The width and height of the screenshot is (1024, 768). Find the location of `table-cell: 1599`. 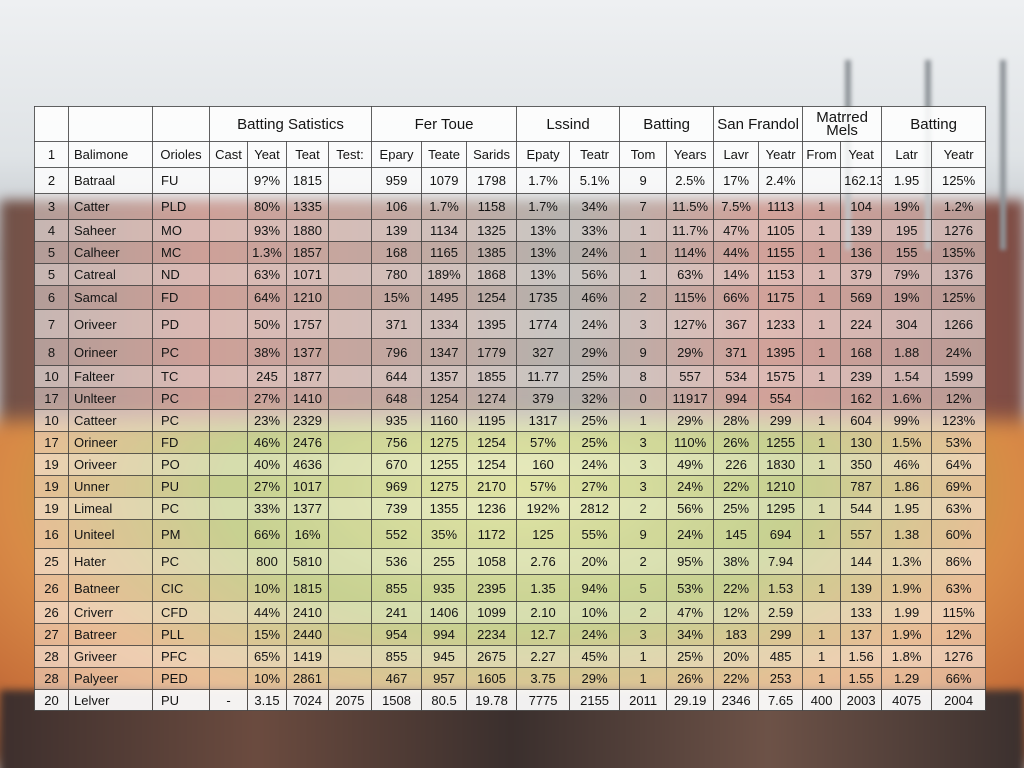

table-cell: 1599 is located at coordinates (959, 376).